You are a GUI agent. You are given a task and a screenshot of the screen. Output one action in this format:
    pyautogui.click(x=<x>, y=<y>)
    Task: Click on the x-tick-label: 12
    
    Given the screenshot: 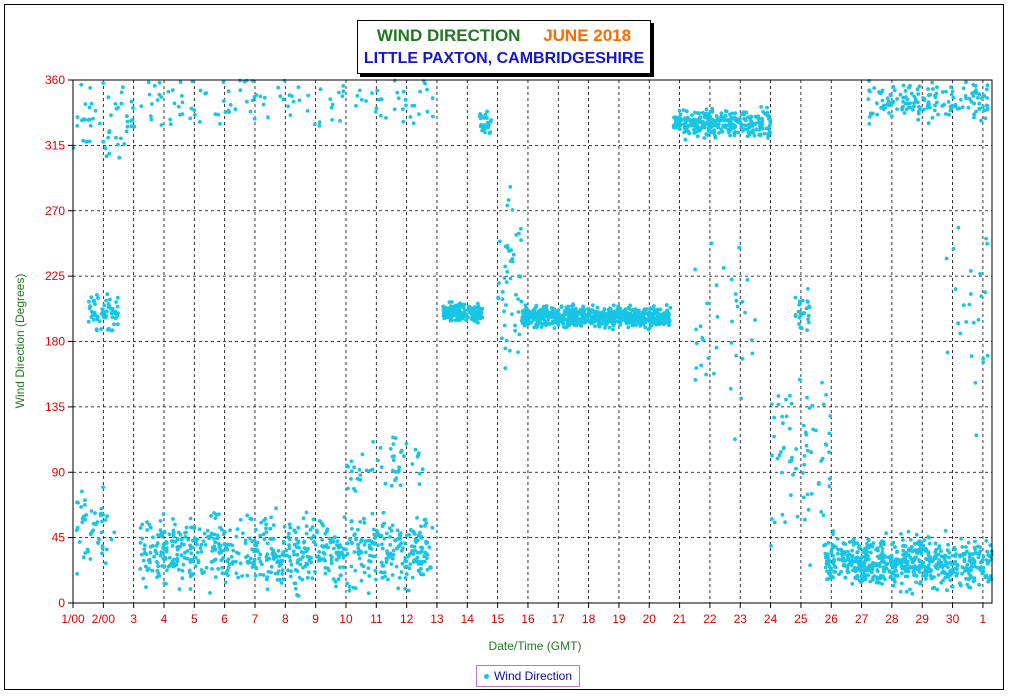 What is the action you would take?
    pyautogui.click(x=407, y=619)
    